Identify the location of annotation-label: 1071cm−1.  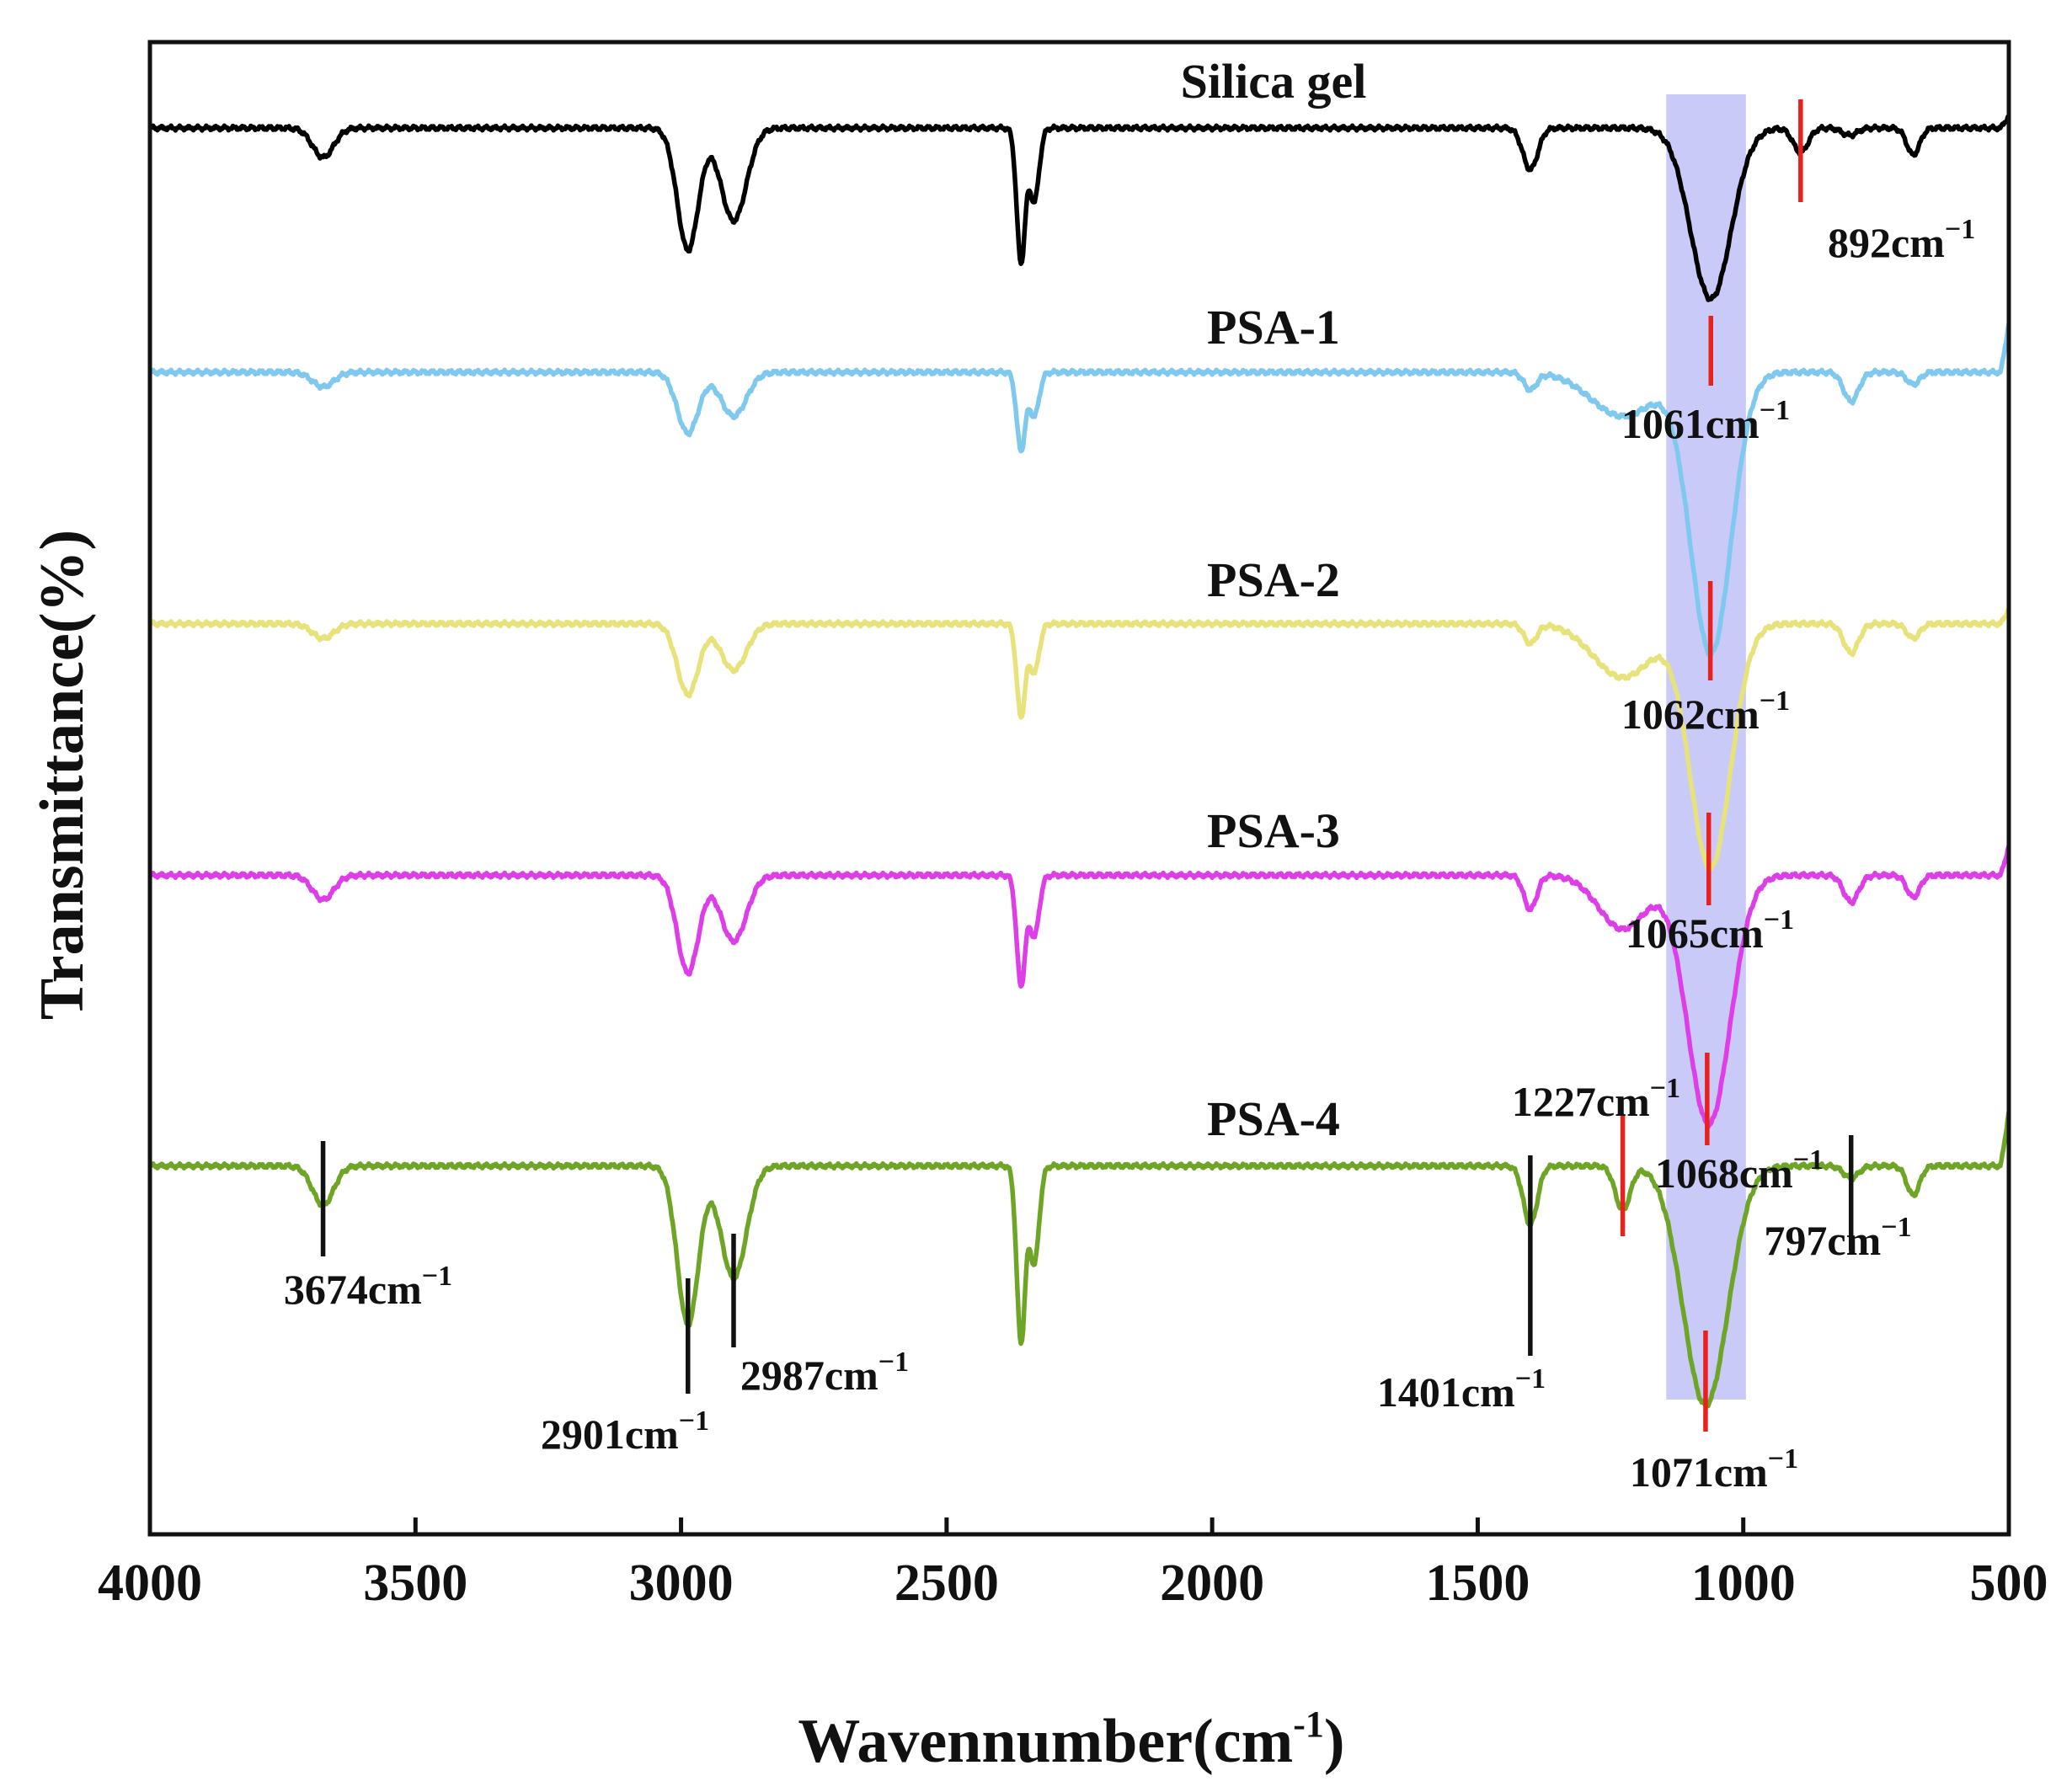
(1714, 1469).